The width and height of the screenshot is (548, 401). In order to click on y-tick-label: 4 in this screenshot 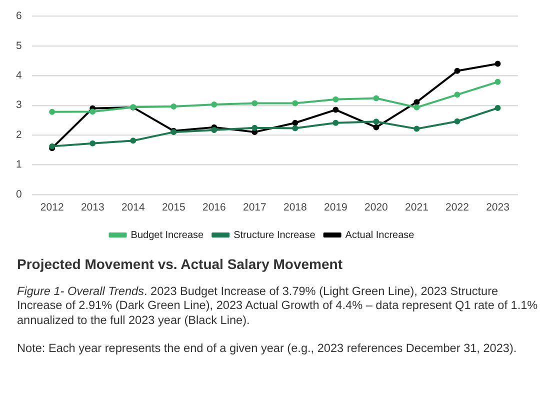, I will do `click(19, 76)`.